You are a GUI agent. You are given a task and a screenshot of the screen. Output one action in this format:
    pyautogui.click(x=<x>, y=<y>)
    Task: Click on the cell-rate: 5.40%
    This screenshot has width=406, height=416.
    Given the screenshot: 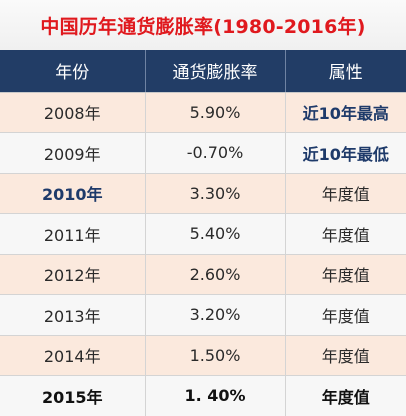 What is the action you would take?
    pyautogui.click(x=215, y=234)
    